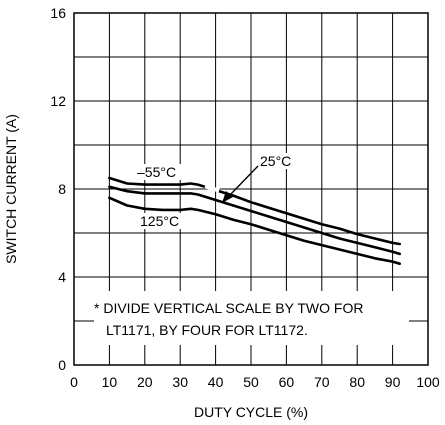 This screenshot has height=425, width=445. What do you see at coordinates (287, 382) in the screenshot?
I see `x-tick-label: 60` at bounding box center [287, 382].